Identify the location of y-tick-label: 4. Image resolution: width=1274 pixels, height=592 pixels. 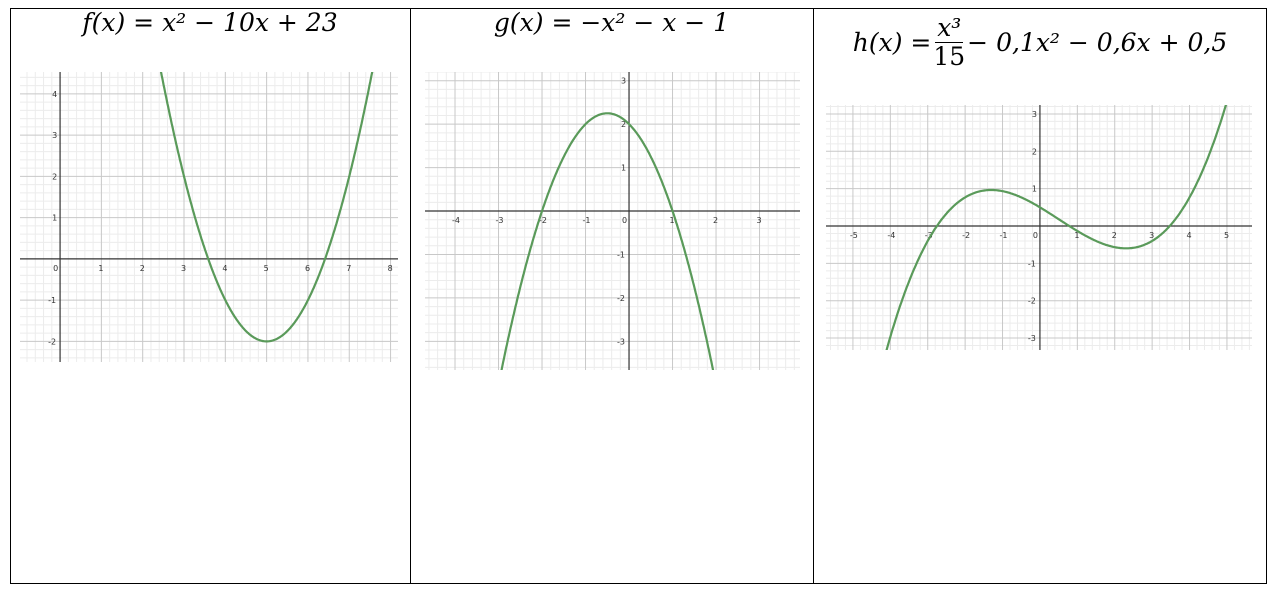
(54, 94).